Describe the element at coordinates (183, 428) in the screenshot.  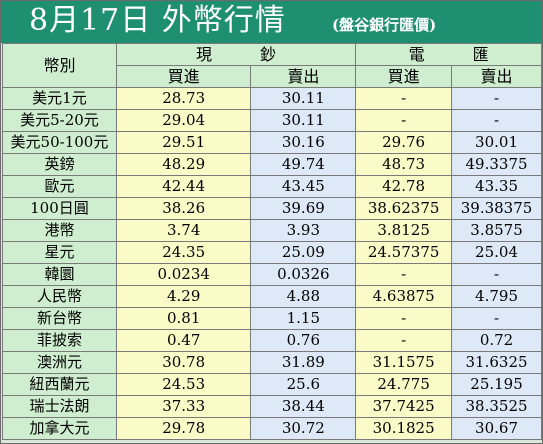
I see `cash-buy-cell: 29.78` at that location.